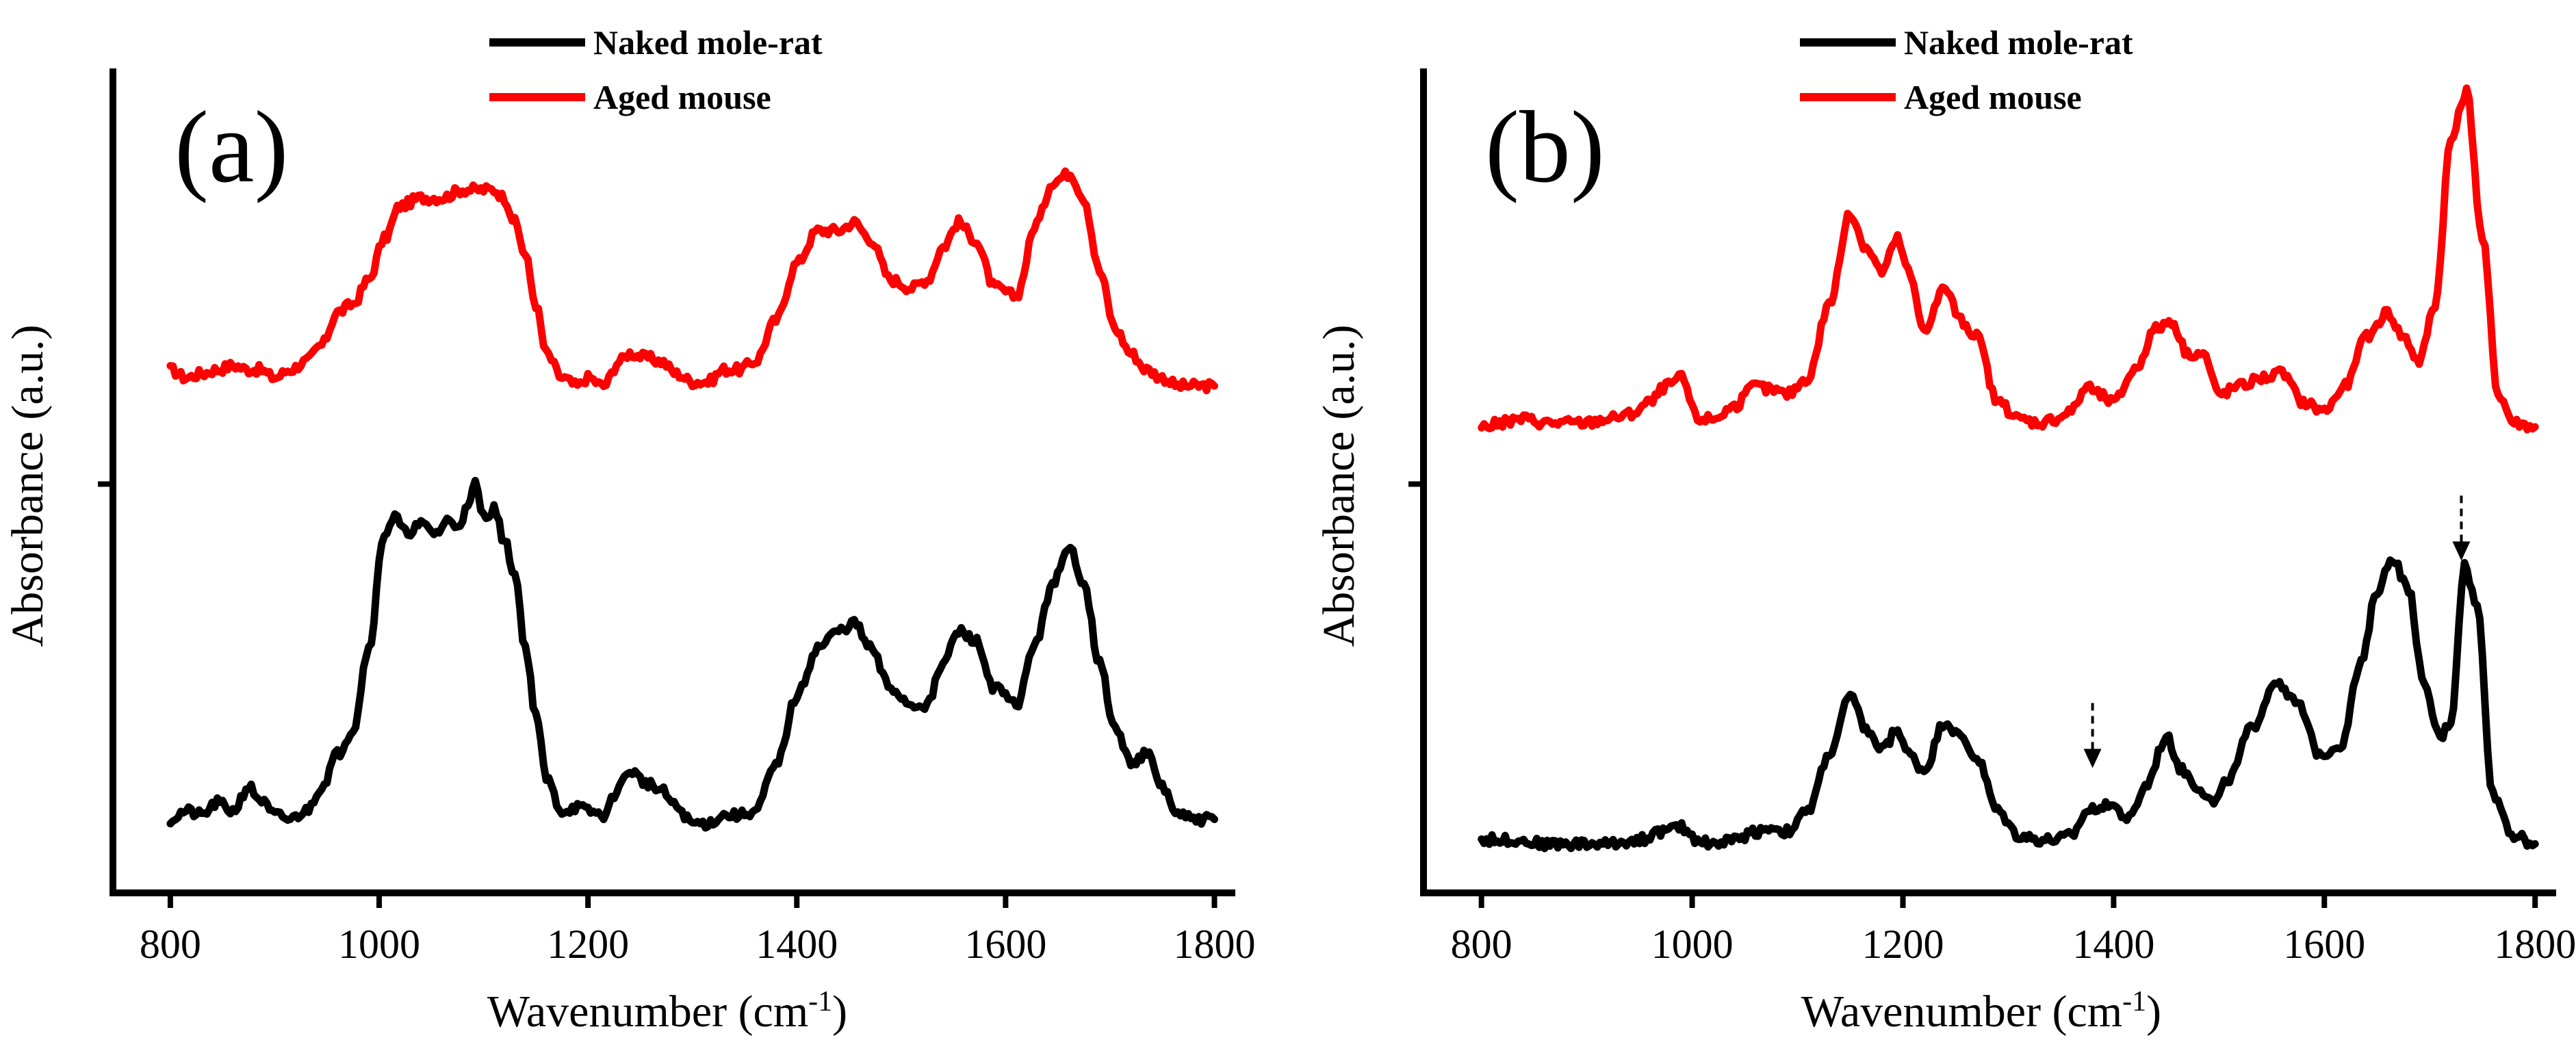 This screenshot has height=1053, width=2576. Describe the element at coordinates (1545, 147) in the screenshot. I see `panel-label: (b)` at that location.